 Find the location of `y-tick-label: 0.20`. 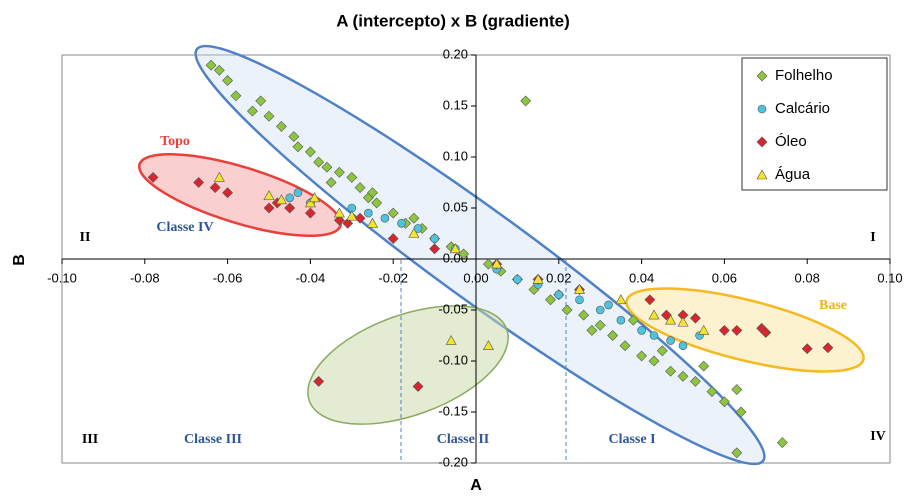

y-tick-label: 0.20 is located at coordinates (455, 53).